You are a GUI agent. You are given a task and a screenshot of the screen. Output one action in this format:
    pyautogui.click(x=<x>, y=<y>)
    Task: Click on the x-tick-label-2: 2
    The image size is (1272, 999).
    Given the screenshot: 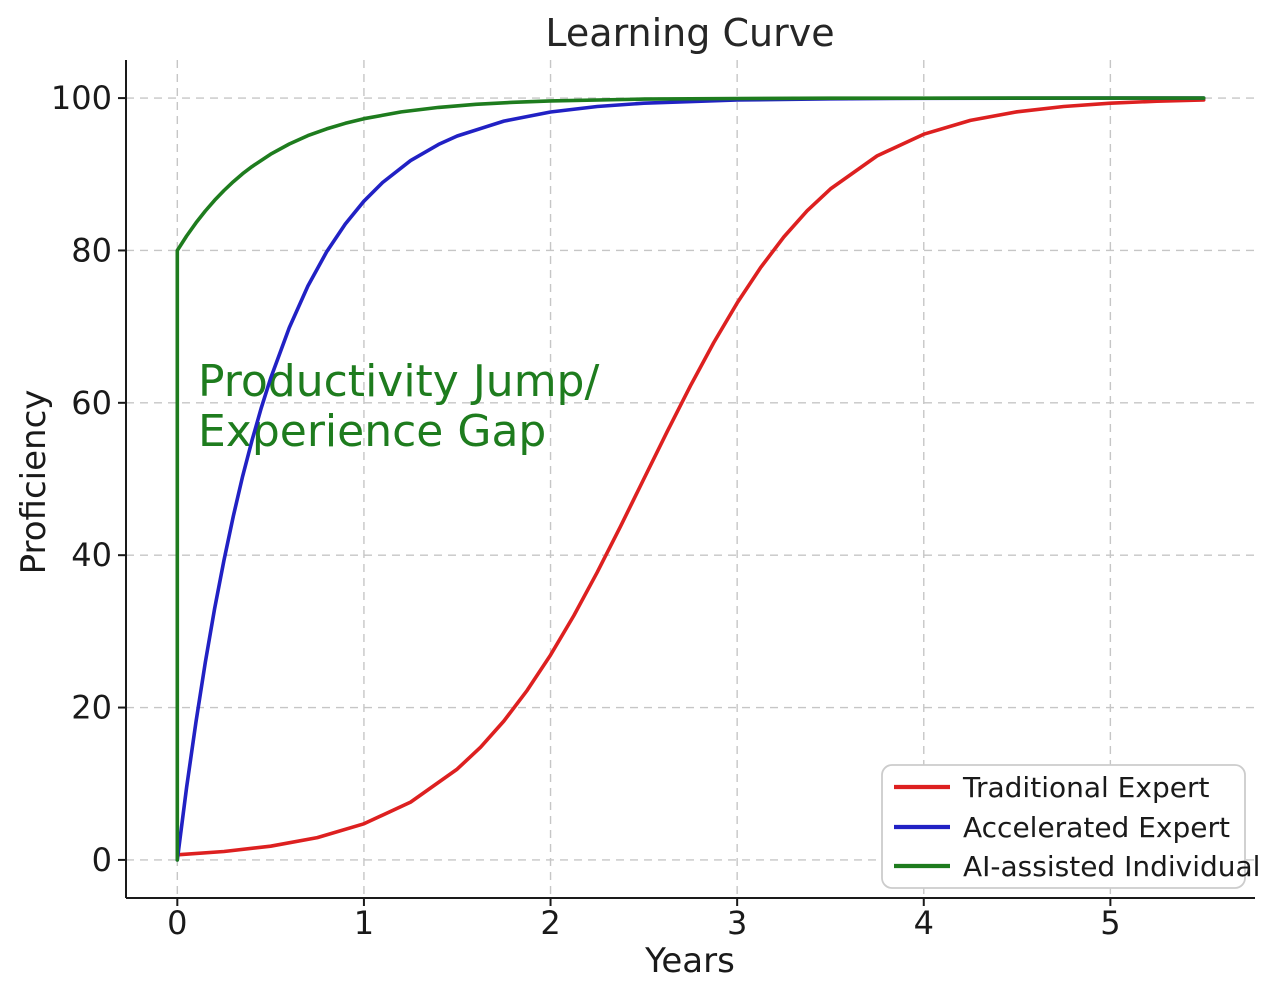 What is the action you would take?
    pyautogui.click(x=550, y=923)
    